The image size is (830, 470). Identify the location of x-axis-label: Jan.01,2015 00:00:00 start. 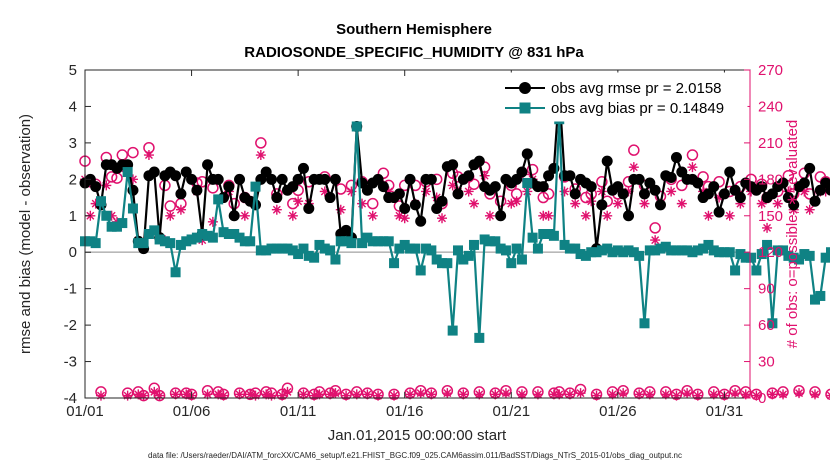
(417, 435).